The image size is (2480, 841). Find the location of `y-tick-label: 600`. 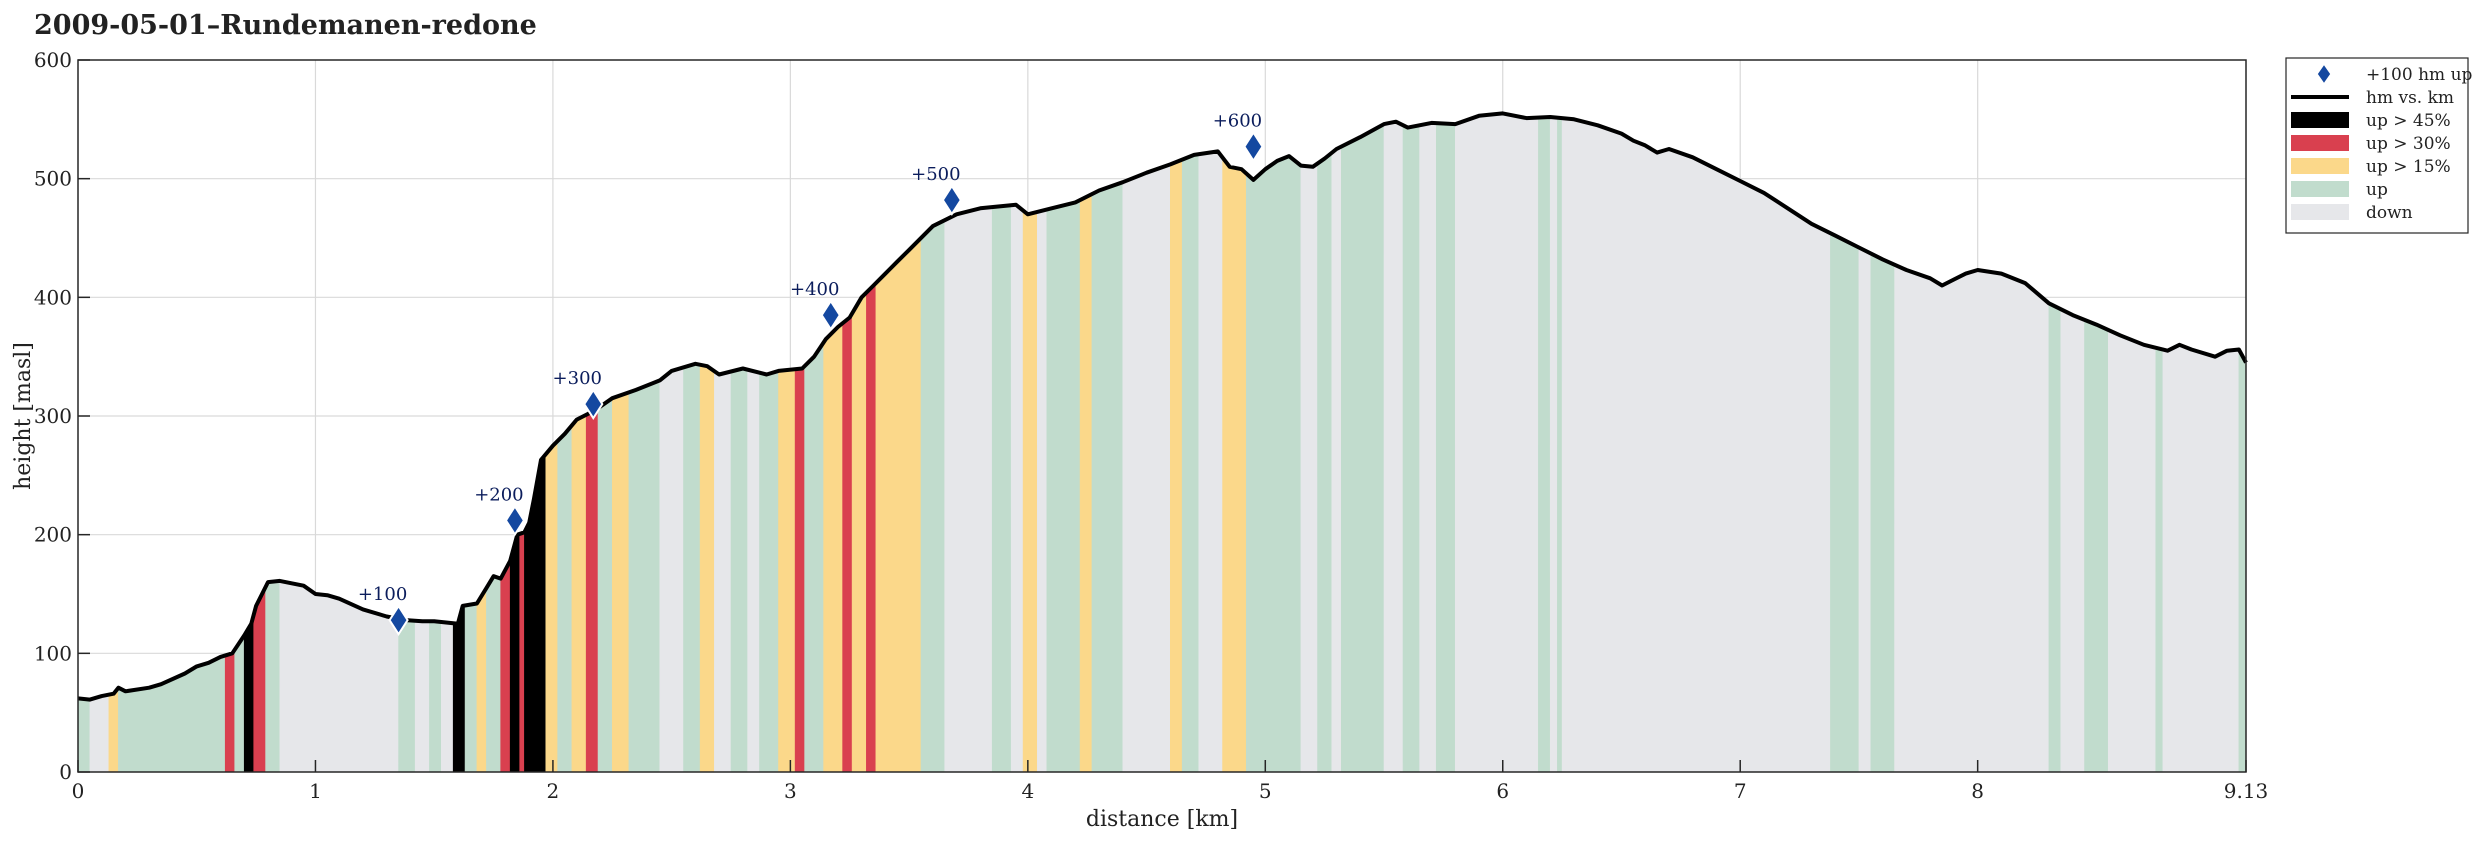

y-tick-label: 600 is located at coordinates (53, 60).